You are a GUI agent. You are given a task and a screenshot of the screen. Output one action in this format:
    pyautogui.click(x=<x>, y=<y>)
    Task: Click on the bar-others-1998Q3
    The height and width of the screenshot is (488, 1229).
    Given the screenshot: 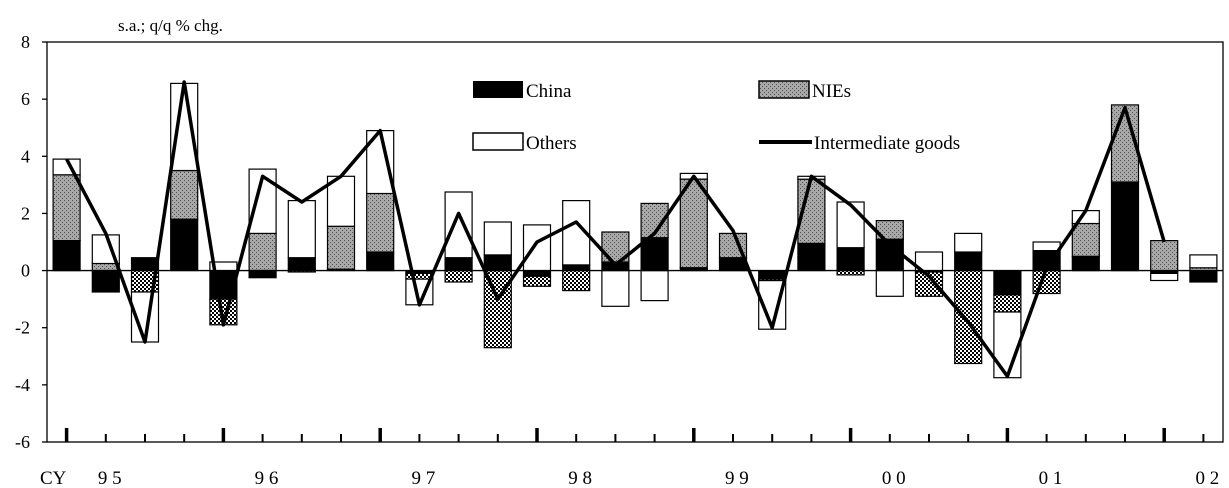 What is the action you would take?
    pyautogui.click(x=615, y=288)
    